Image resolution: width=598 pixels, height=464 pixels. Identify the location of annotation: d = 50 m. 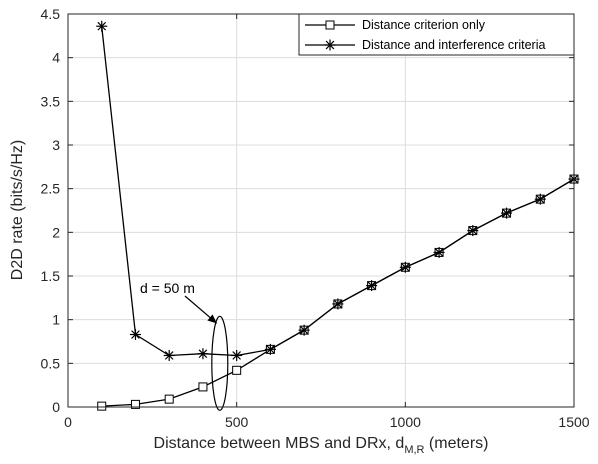
(184, 345).